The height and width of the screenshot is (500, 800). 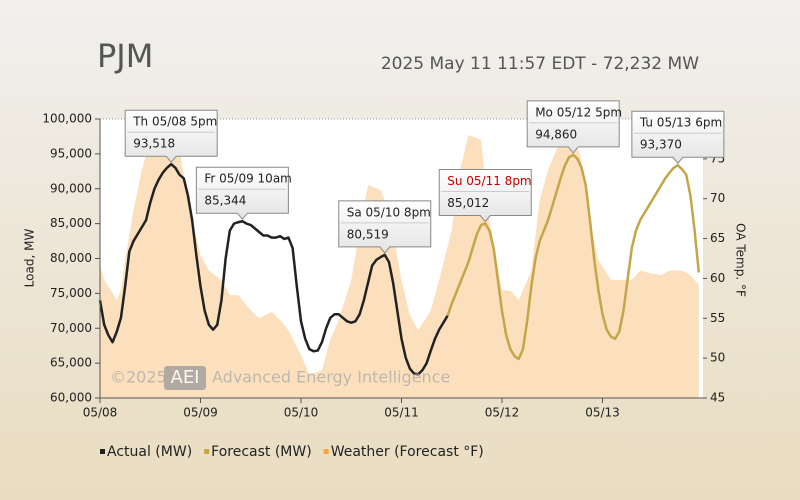 What do you see at coordinates (368, 234) in the screenshot?
I see `callout-value: 80,519` at bounding box center [368, 234].